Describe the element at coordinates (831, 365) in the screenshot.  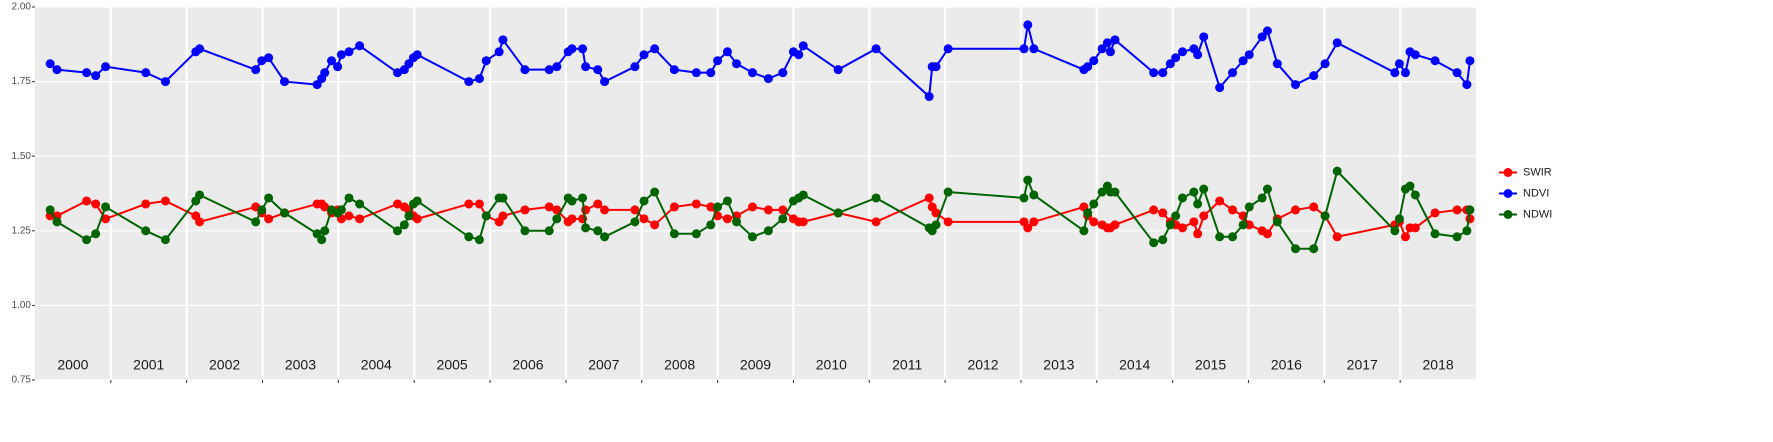
I see `year-label: 2010` at that location.